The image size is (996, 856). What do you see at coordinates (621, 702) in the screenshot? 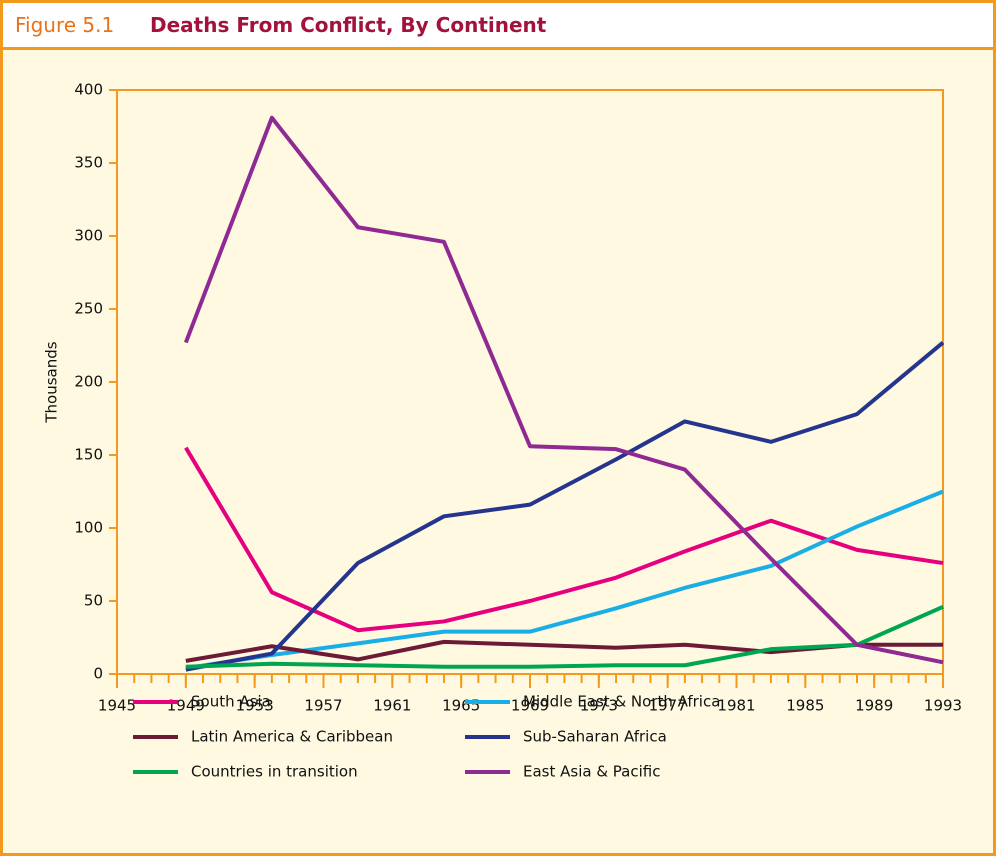
I see `legend-label: Middle East & North Africa` at bounding box center [621, 702].